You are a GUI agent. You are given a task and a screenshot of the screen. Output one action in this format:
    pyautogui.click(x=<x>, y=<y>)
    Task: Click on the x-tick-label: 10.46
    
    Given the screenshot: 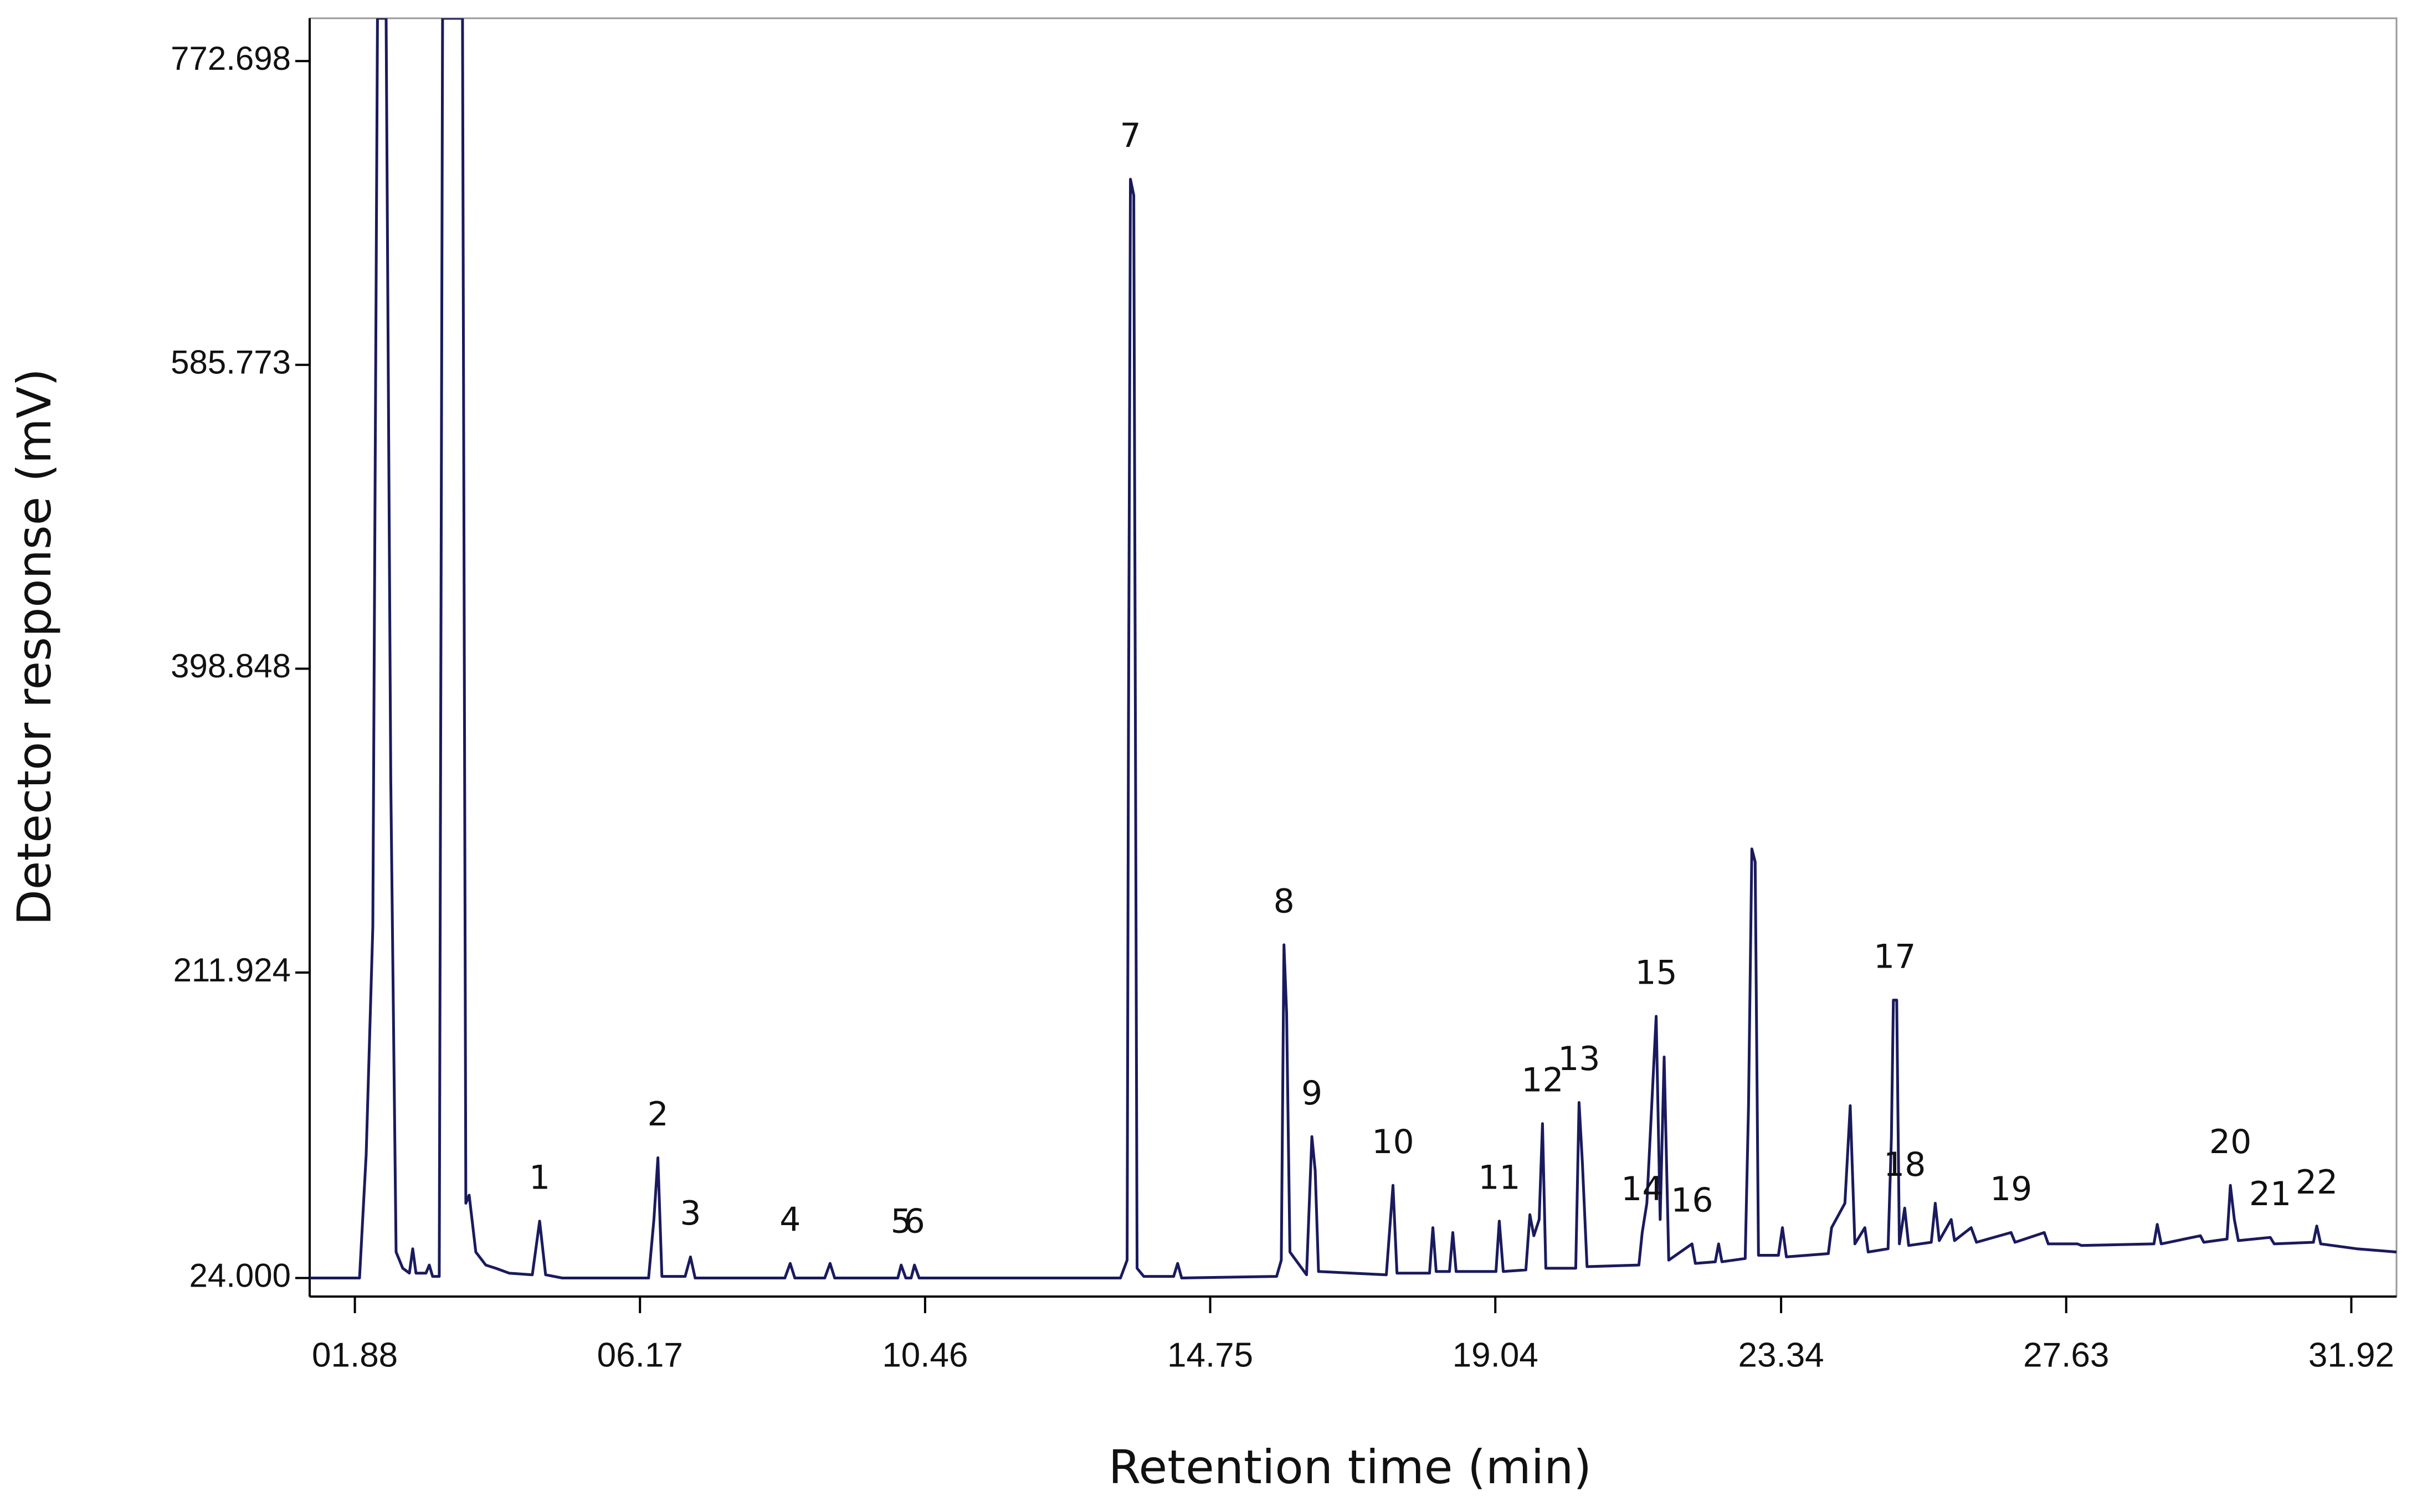 What is the action you would take?
    pyautogui.click(x=925, y=1355)
    